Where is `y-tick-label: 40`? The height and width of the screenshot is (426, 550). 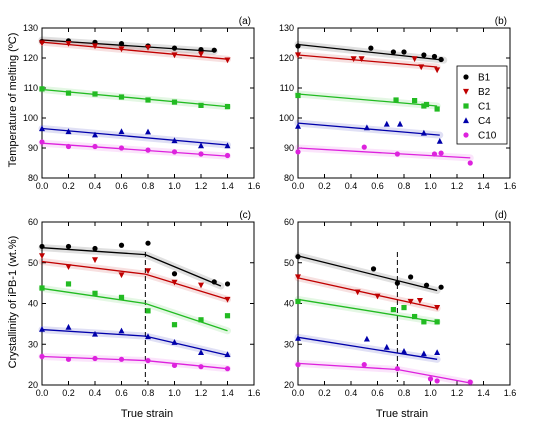 y-tick-label: 40 is located at coordinates (289, 304).